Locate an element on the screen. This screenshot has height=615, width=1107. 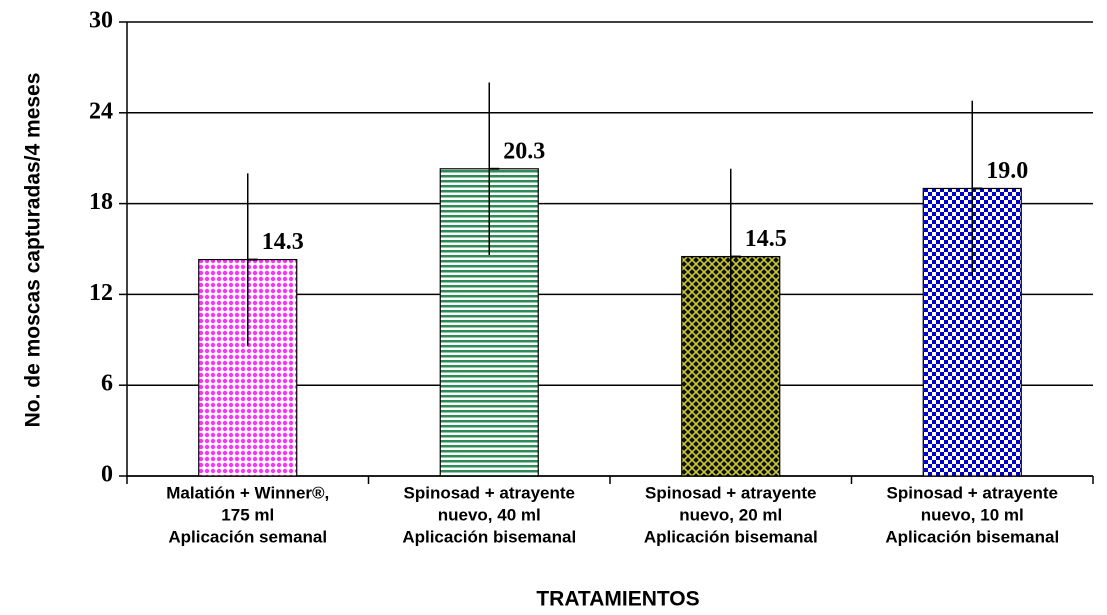
y-tick-label: 0 is located at coordinates (107, 475).